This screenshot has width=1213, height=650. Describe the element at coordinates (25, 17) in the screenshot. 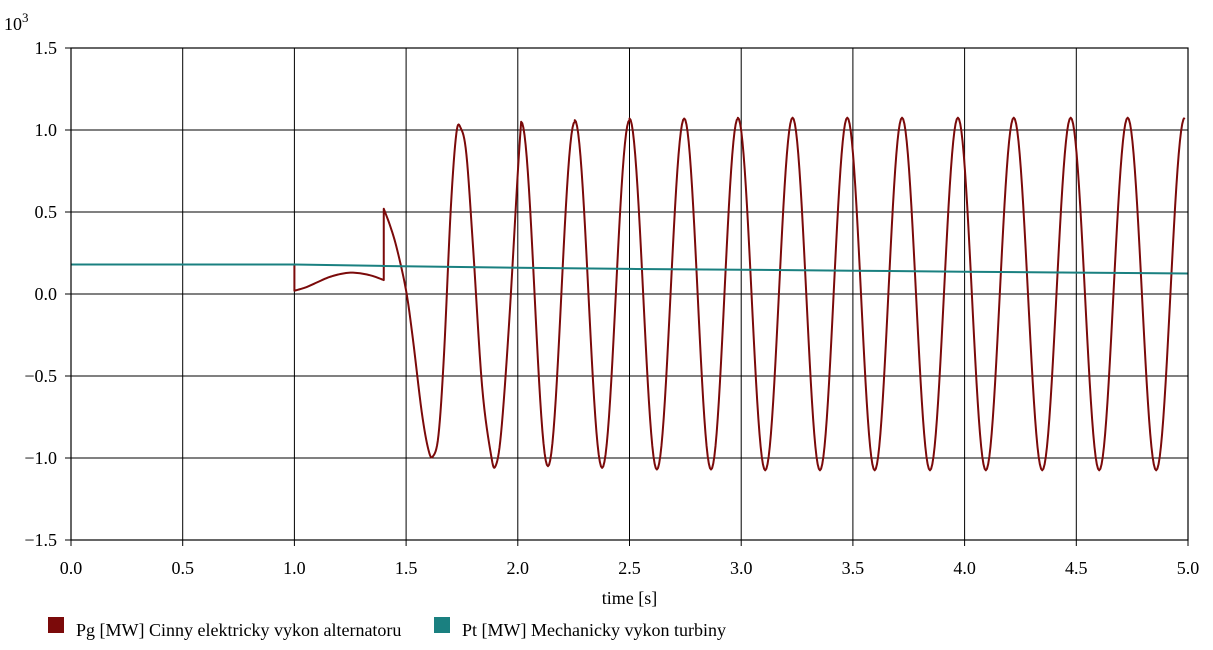

I see `y-multiplier-exponent: 3` at that location.